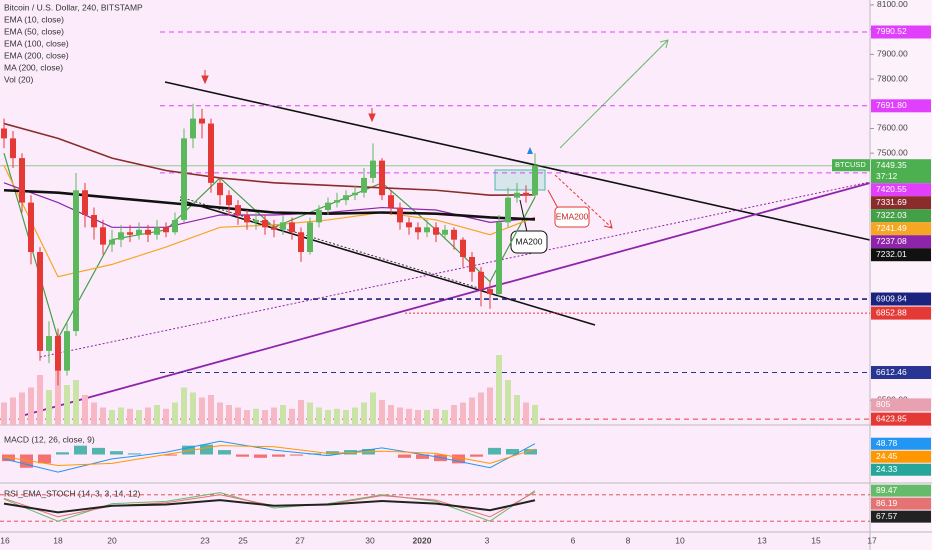  What do you see at coordinates (891, 31) in the screenshot?
I see `price-label: 7990.52` at bounding box center [891, 31].